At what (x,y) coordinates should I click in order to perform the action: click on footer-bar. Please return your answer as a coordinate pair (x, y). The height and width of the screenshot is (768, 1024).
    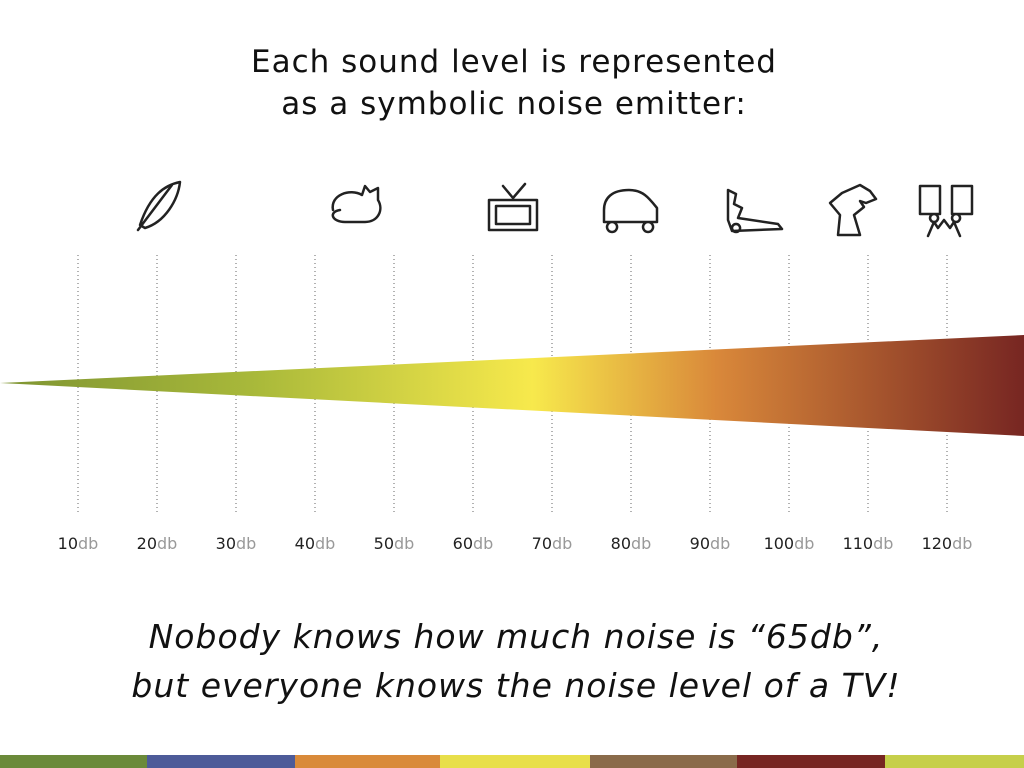
    Looking at the image, I should click on (512, 761).